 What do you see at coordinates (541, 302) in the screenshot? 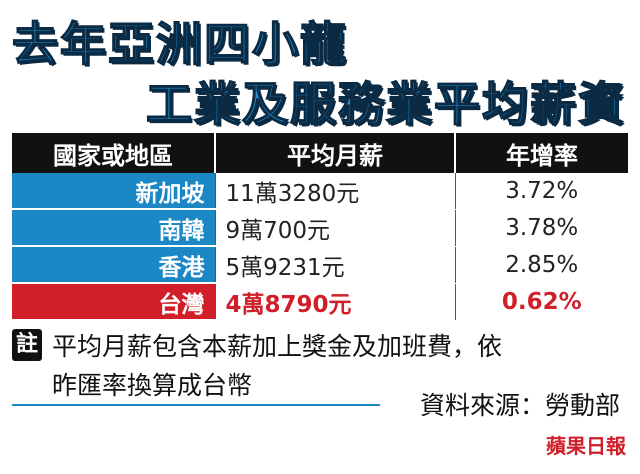
I see `table-cell: 0.62%` at bounding box center [541, 302].